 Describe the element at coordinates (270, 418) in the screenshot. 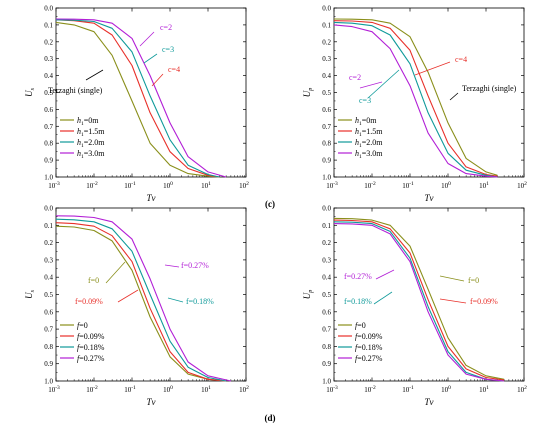

I see `panel-label-d: (d)` at that location.